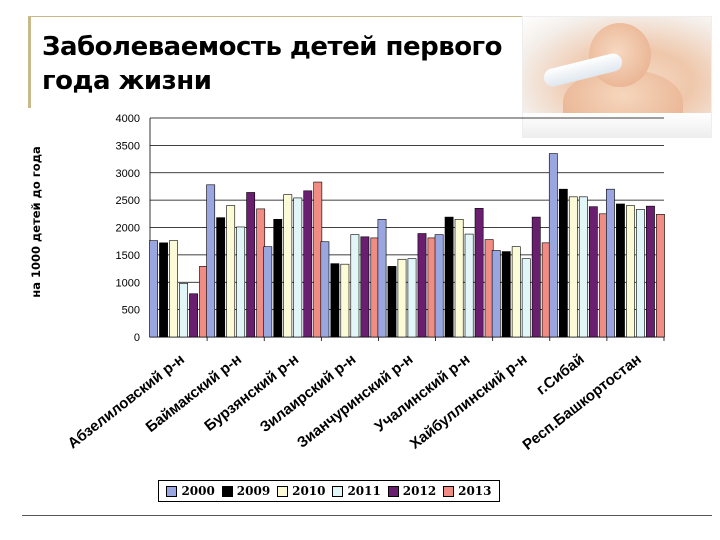 The width and height of the screenshot is (720, 540). What do you see at coordinates (620, 55) in the screenshot?
I see `baby-head-shape` at bounding box center [620, 55].